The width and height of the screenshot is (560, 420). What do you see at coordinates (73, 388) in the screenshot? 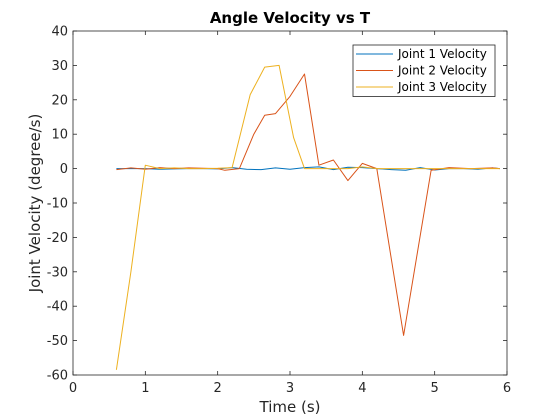
I see `x-tick-label: 0` at bounding box center [73, 388].